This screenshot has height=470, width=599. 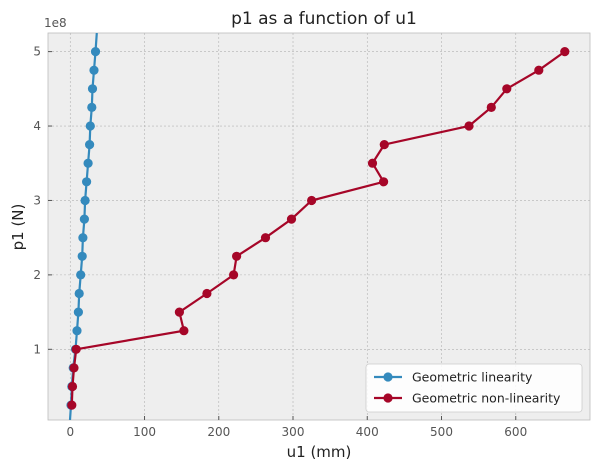 I want to click on y-offset-label: 1e8, so click(x=55, y=23).